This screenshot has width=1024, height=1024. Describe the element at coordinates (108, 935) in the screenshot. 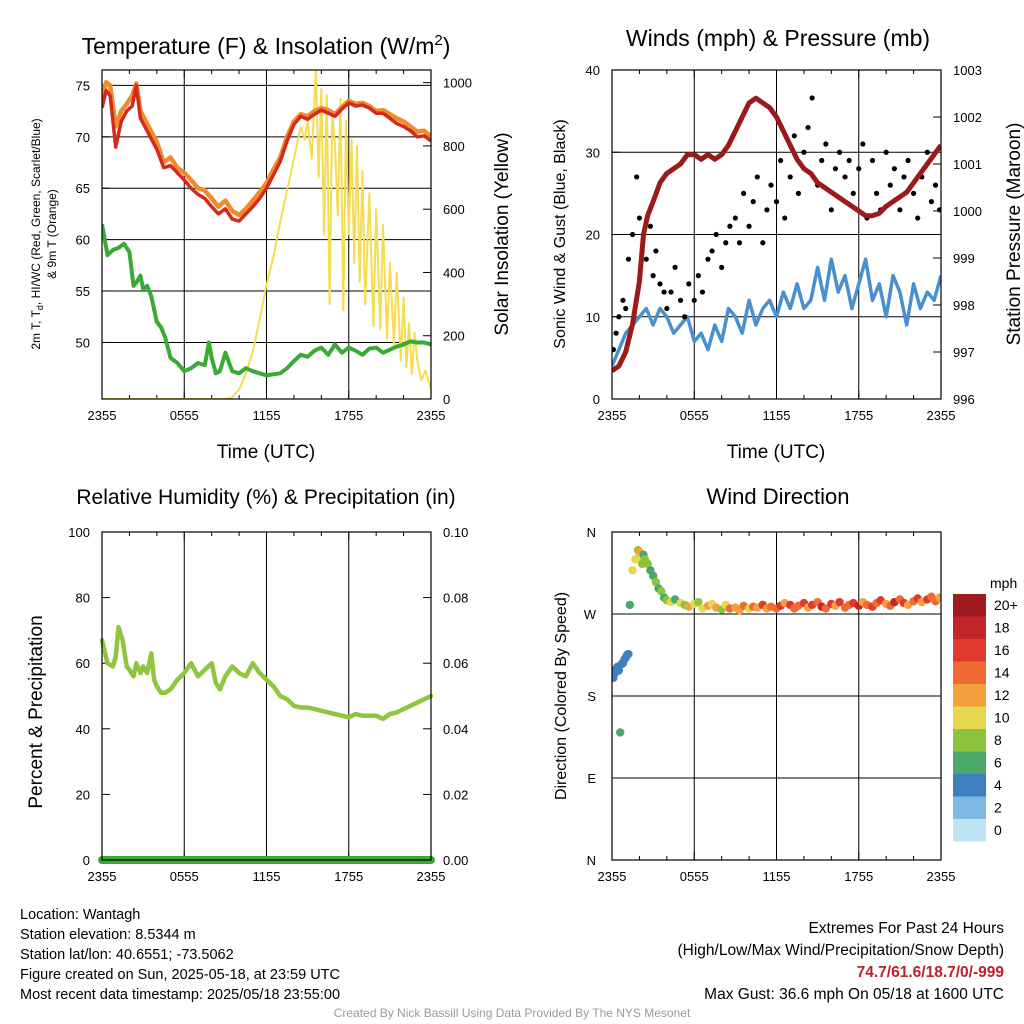

I see `station-elevation: Station elevation: 8.5344 m` at that location.